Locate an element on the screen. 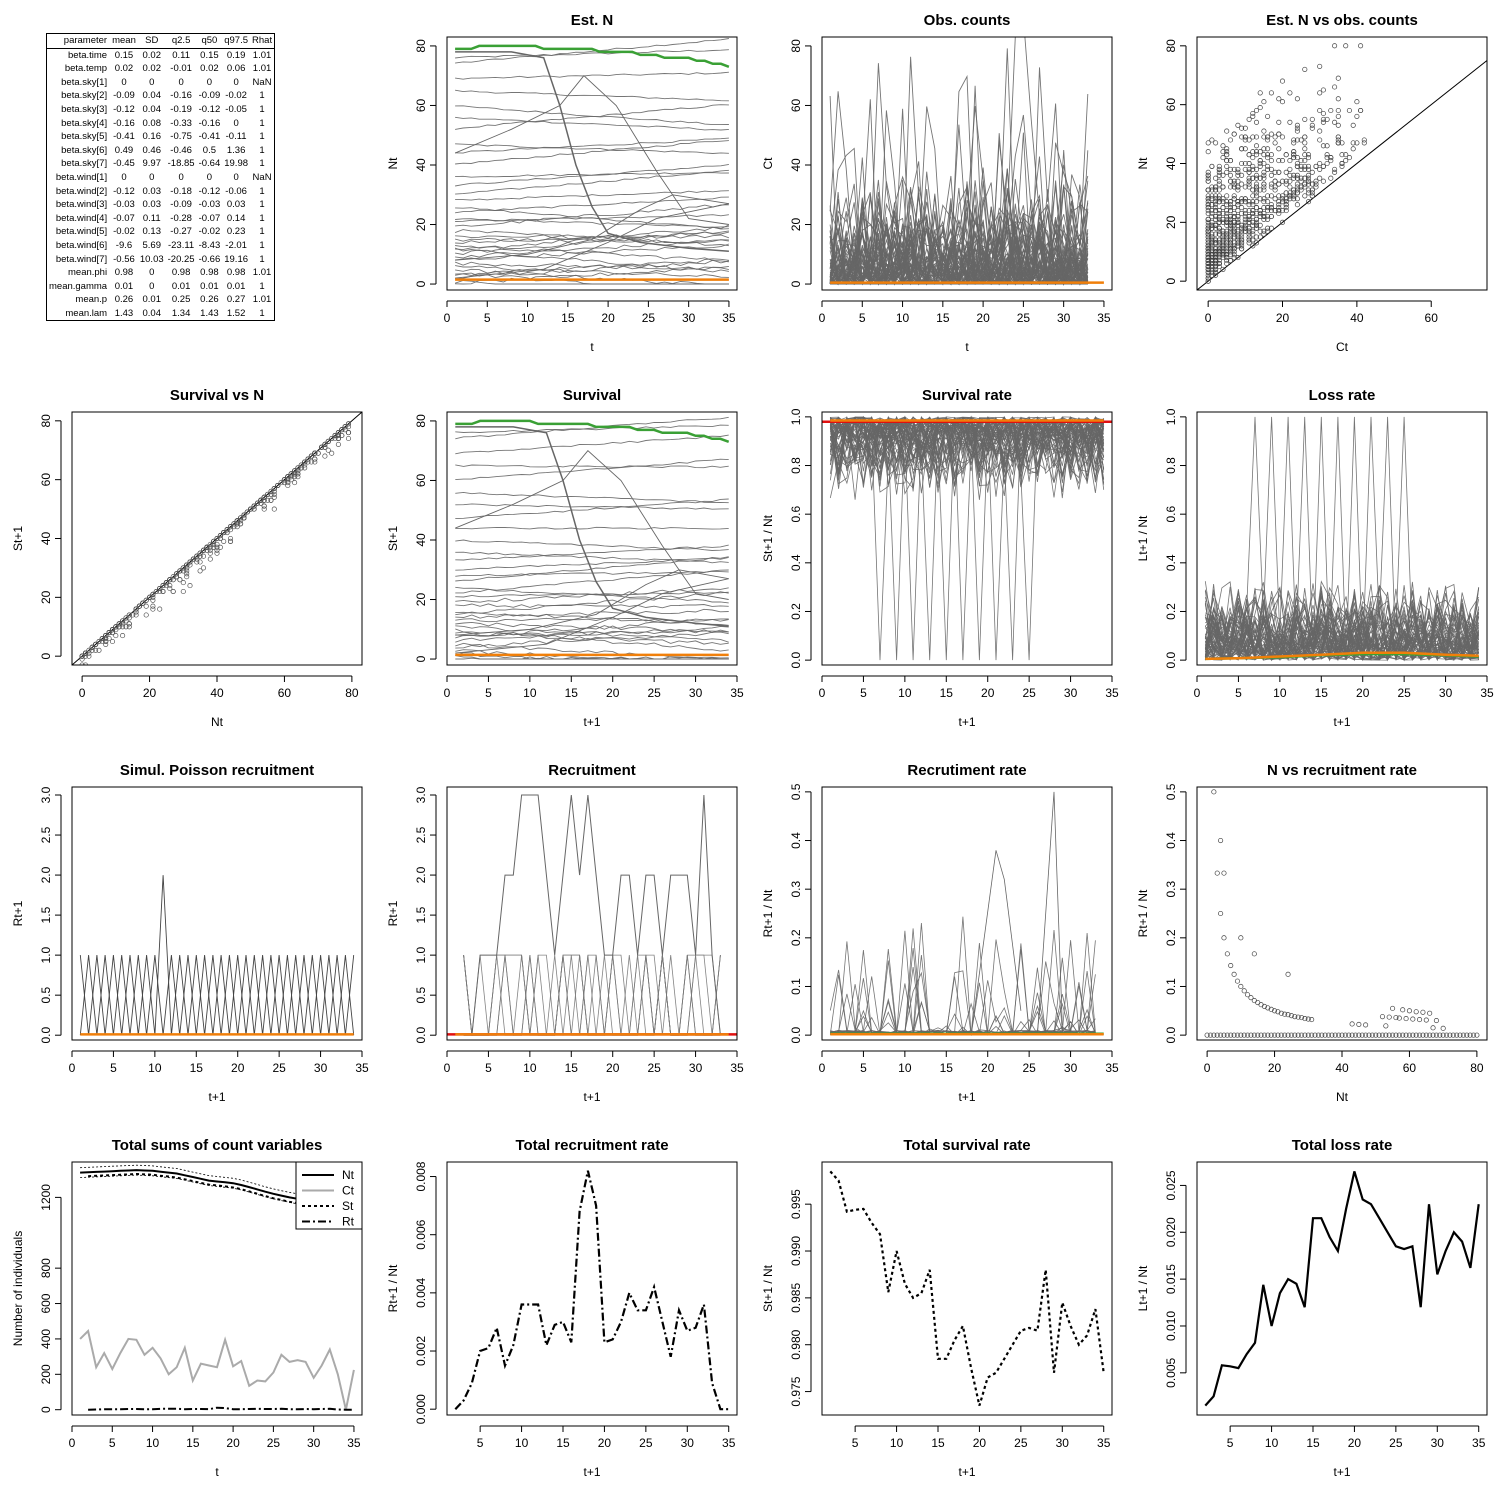 The height and width of the screenshot is (1500, 1500). param-cell: 0.15 is located at coordinates (124, 55).